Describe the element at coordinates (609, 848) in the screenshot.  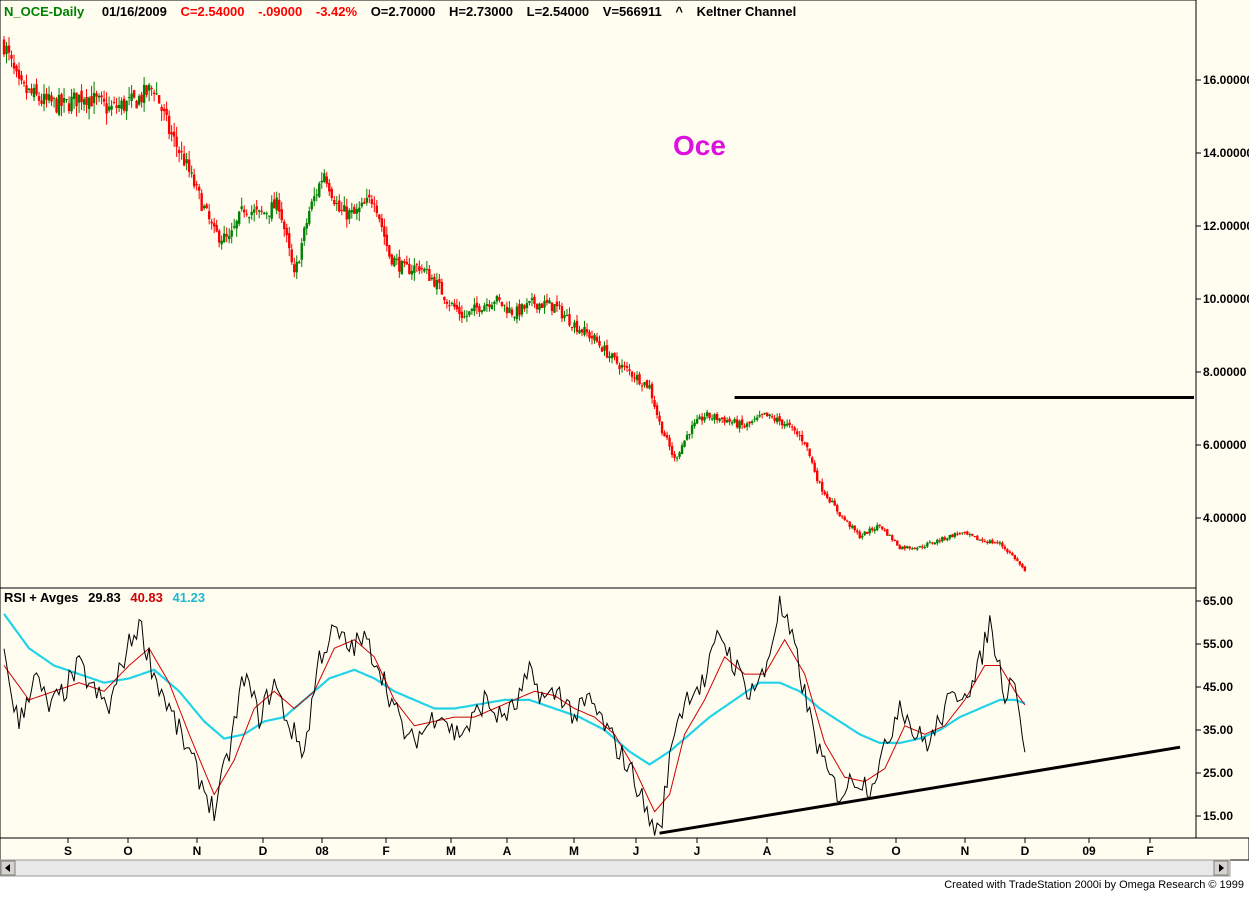
I see `x-axis: S O N D 08 F M A M J J A S O N D 09 F` at that location.